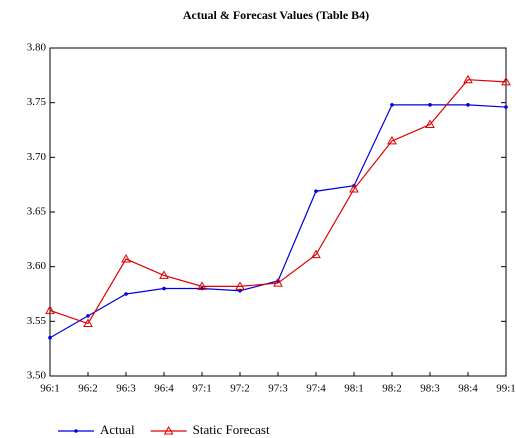 This screenshot has width=516, height=438. What do you see at coordinates (88, 389) in the screenshot?
I see `x-tick-label: 96:2` at bounding box center [88, 389].